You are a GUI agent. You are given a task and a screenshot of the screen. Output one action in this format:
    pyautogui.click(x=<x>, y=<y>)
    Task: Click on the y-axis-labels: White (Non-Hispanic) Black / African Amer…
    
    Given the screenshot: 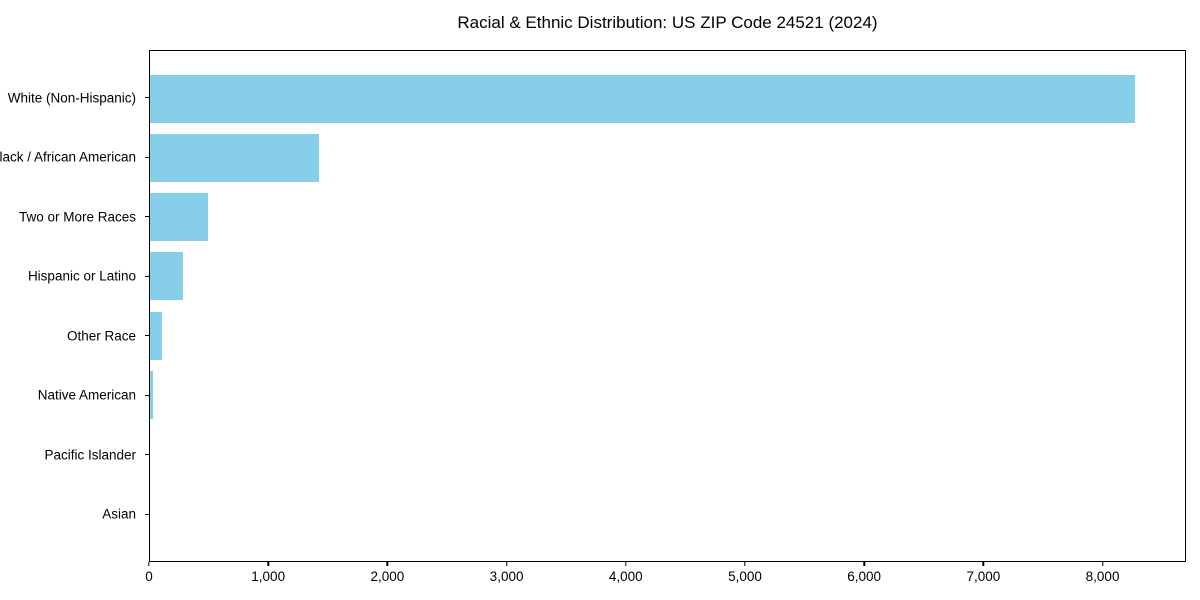 What is the action you would take?
    pyautogui.click(x=74, y=306)
    